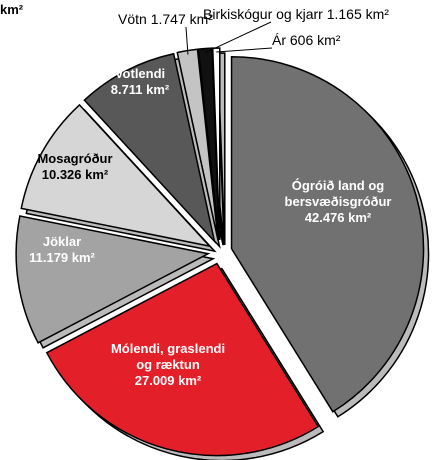 The height and width of the screenshot is (460, 433). What do you see at coordinates (12, 9) in the screenshot?
I see `chart-title: km²` at bounding box center [12, 9].